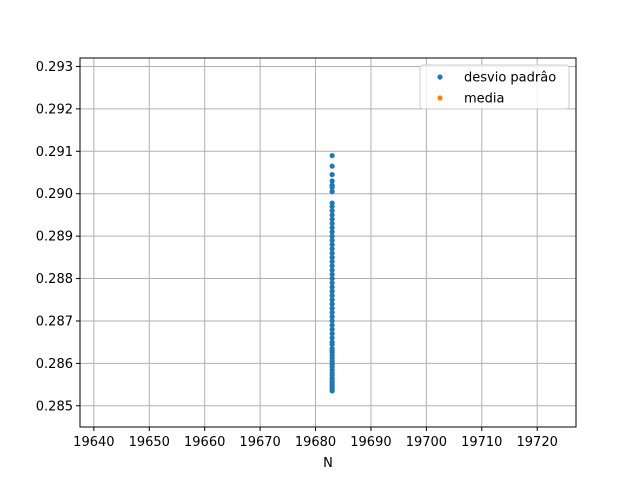  What do you see at coordinates (54, 237) in the screenshot?
I see `y-tick-label: 0.289` at bounding box center [54, 237].